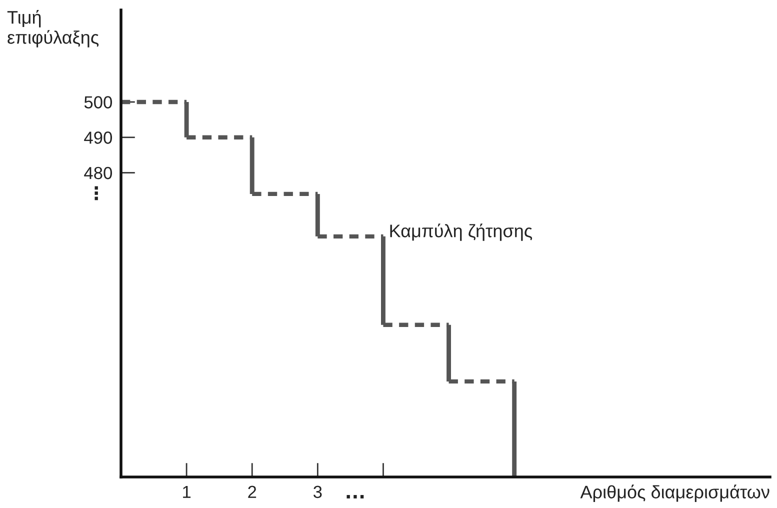  What do you see at coordinates (53, 29) in the screenshot?
I see `y-axis-title: Τιμή επιφύλαξης` at bounding box center [53, 29].